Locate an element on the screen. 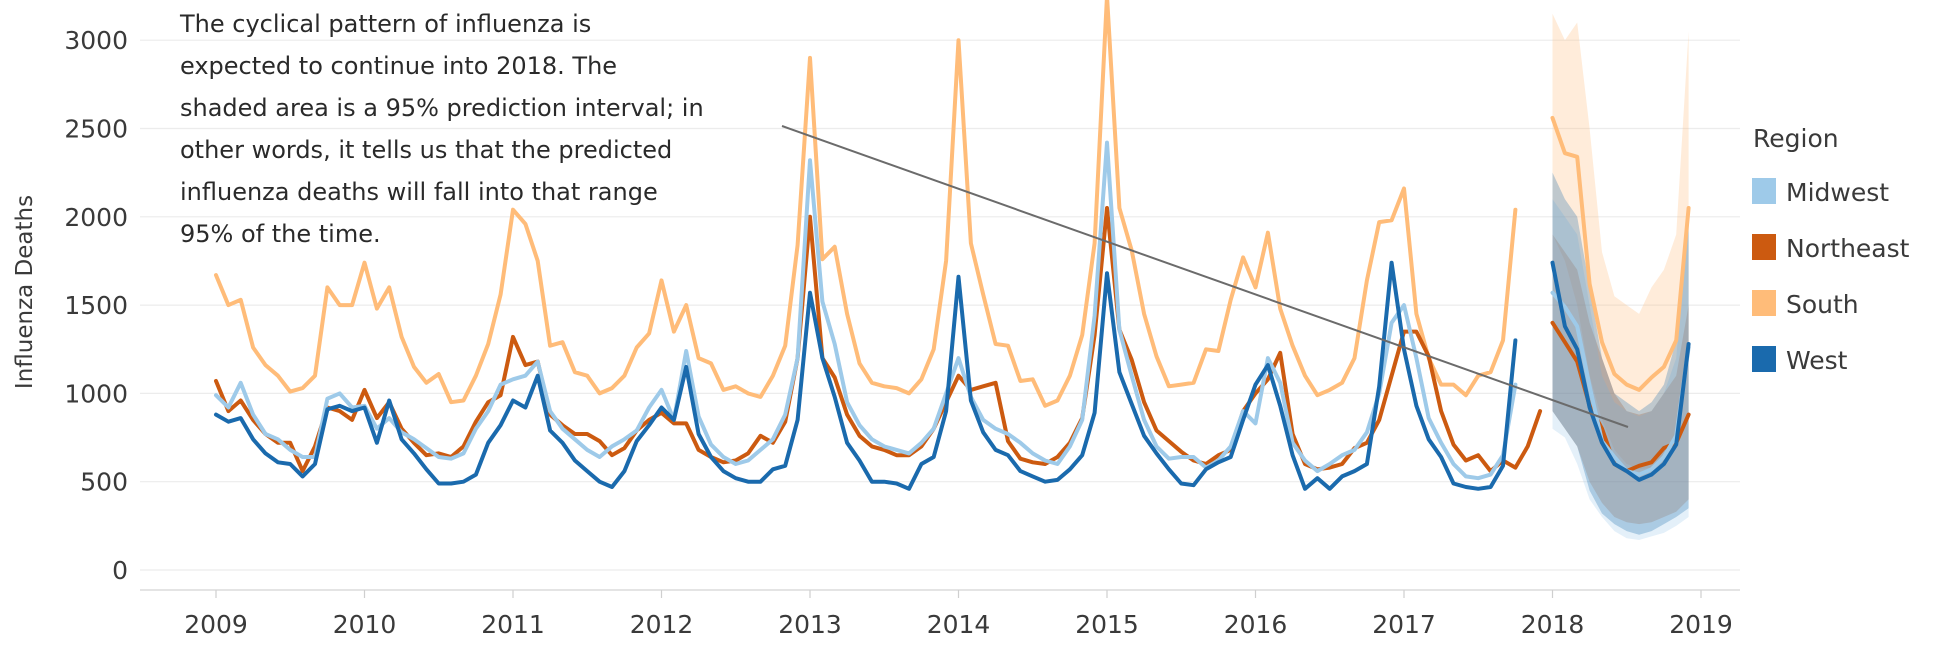  y-tick-label: 0 is located at coordinates (120, 570).